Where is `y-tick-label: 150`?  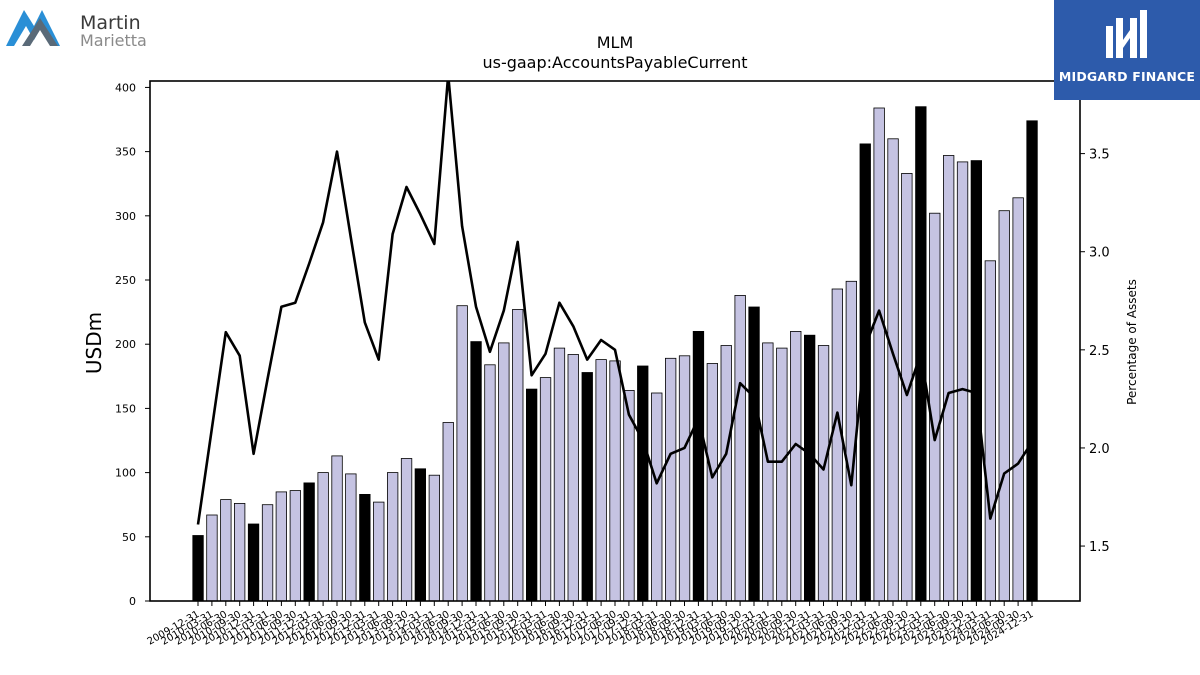 y-tick-label: 150 is located at coordinates (125, 408).